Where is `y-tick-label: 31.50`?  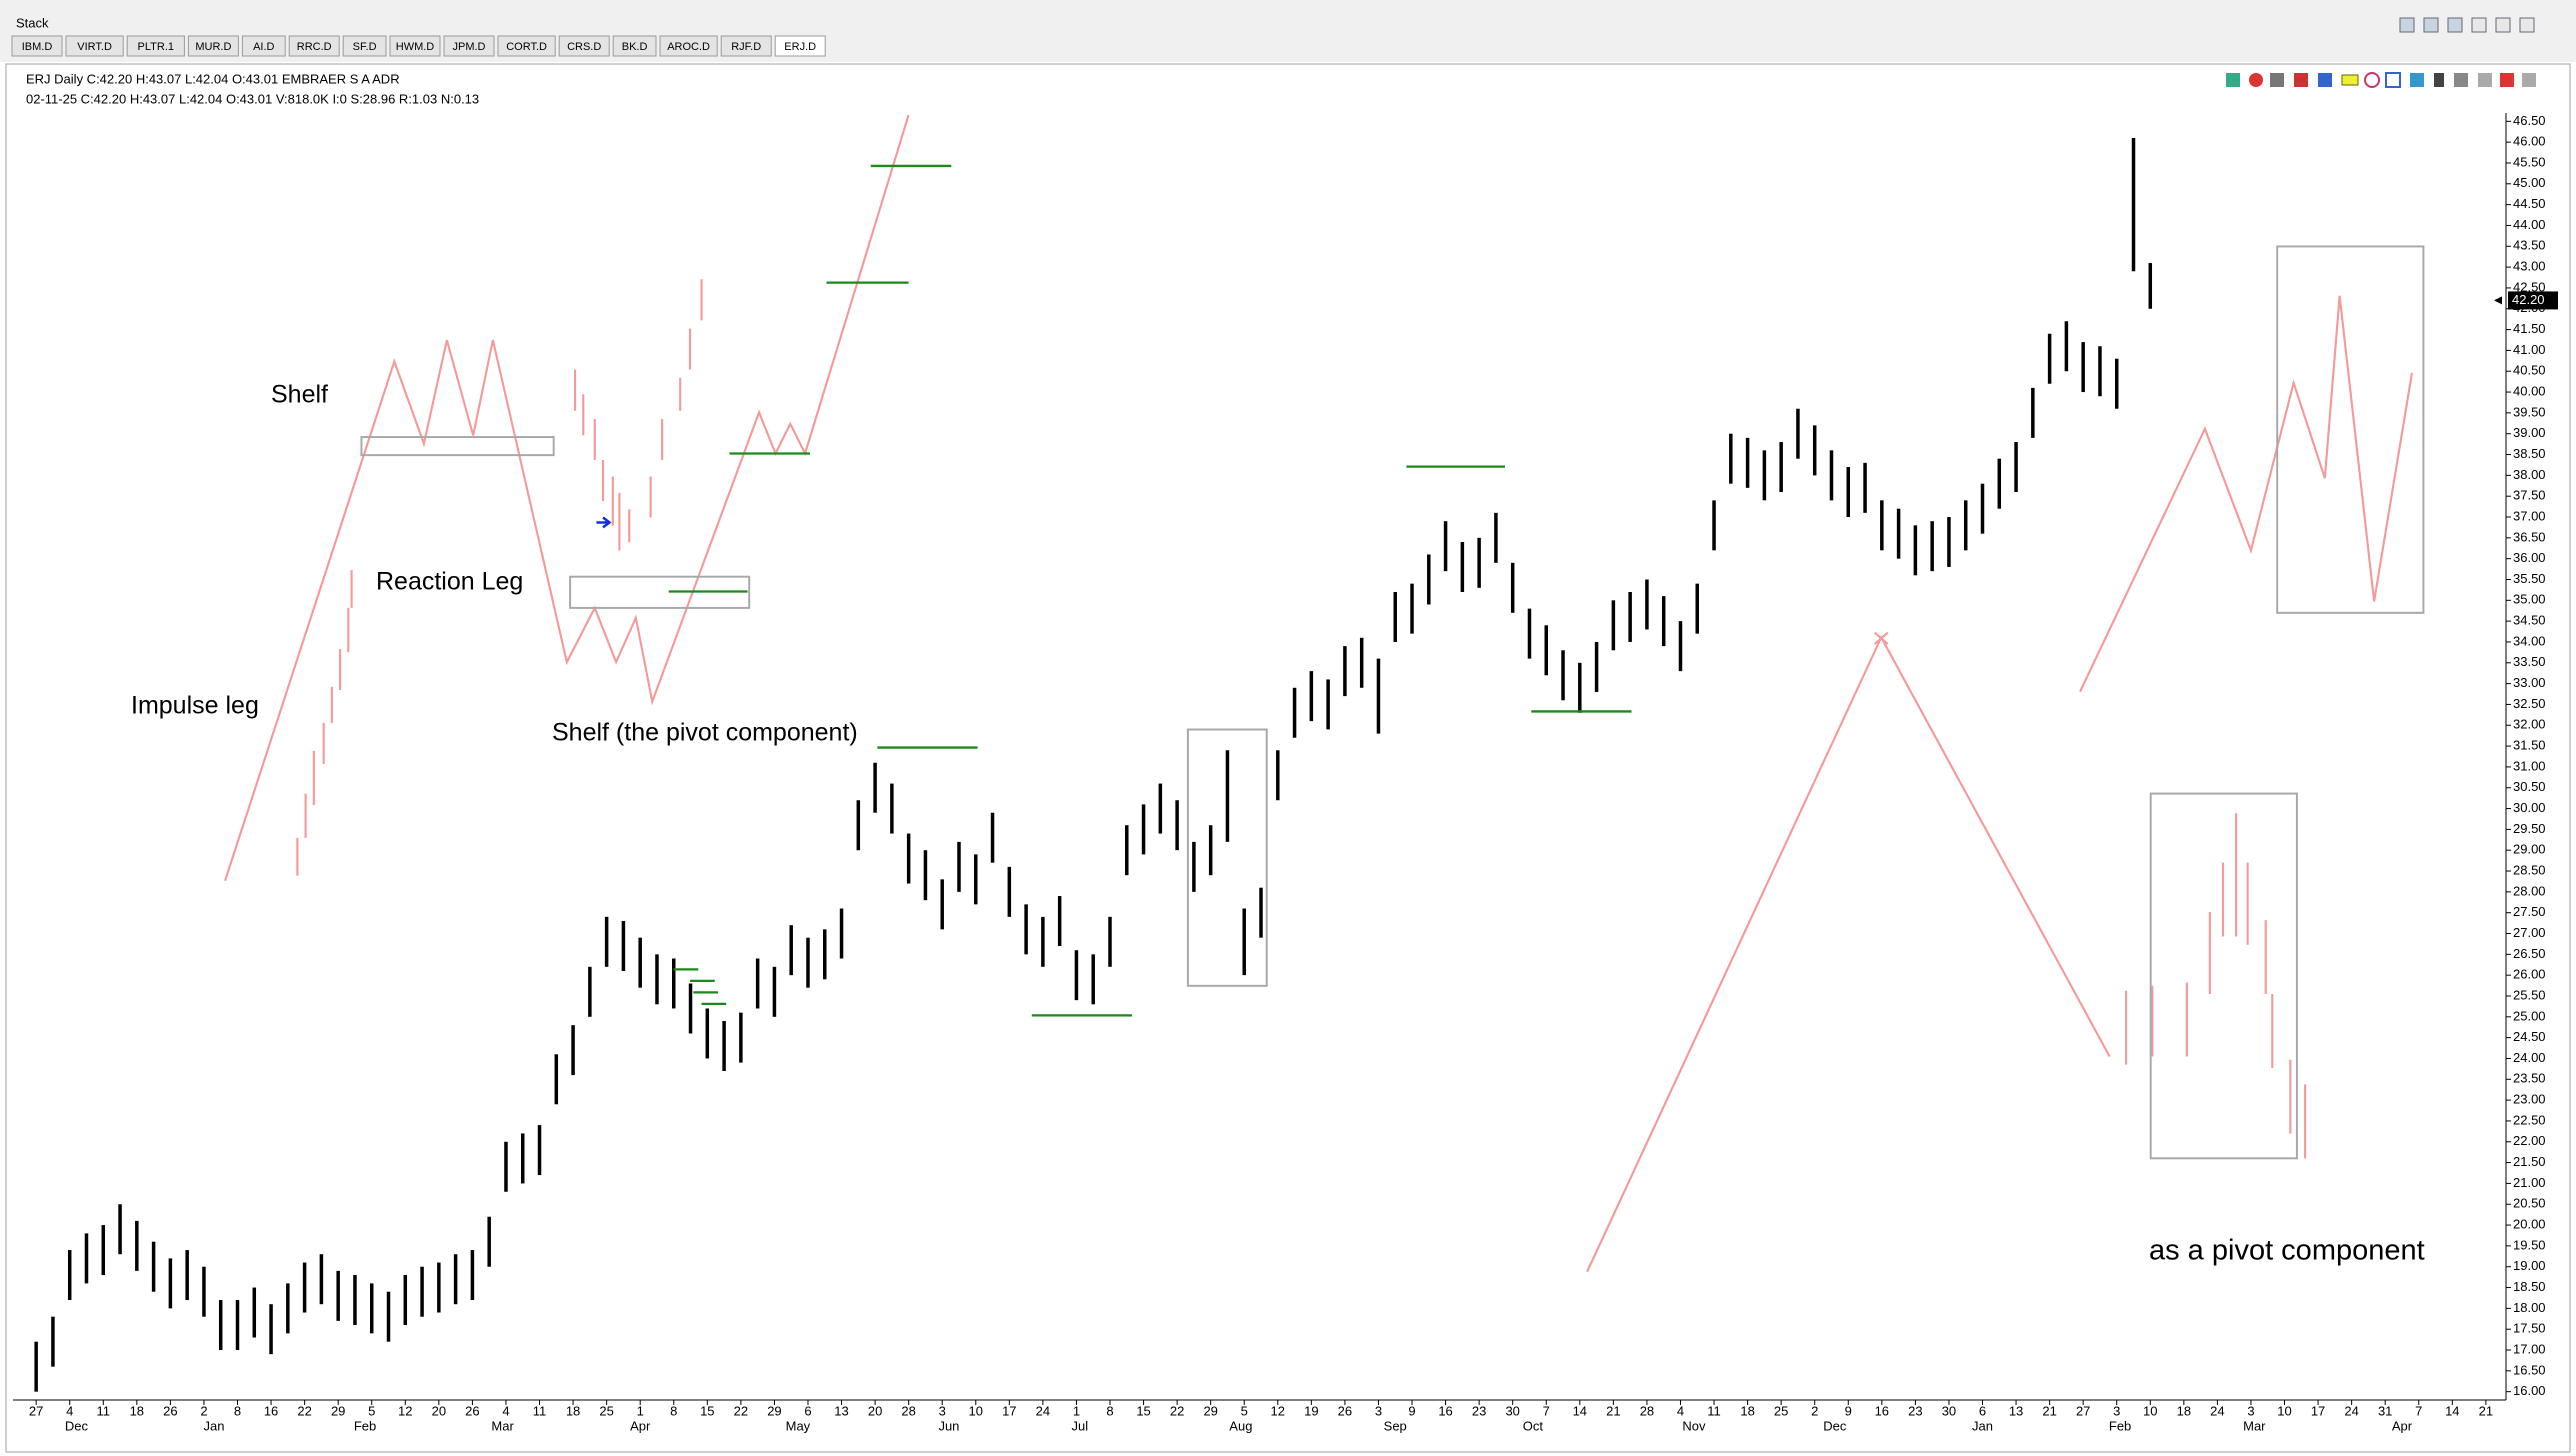 y-tick-label: 31.50 is located at coordinates (2529, 745).